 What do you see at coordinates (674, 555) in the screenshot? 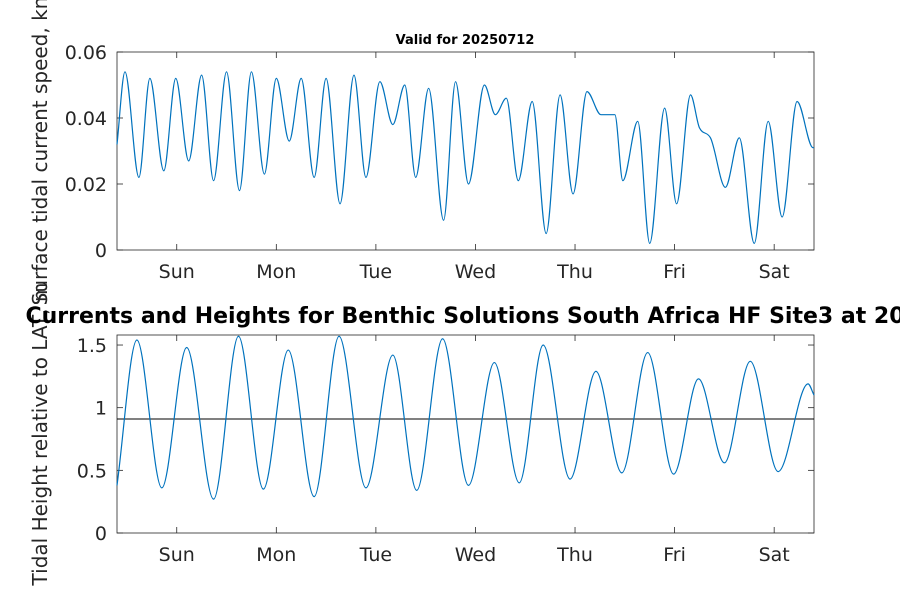
I see `tidal-height-xtick-label: Fri` at bounding box center [674, 555].